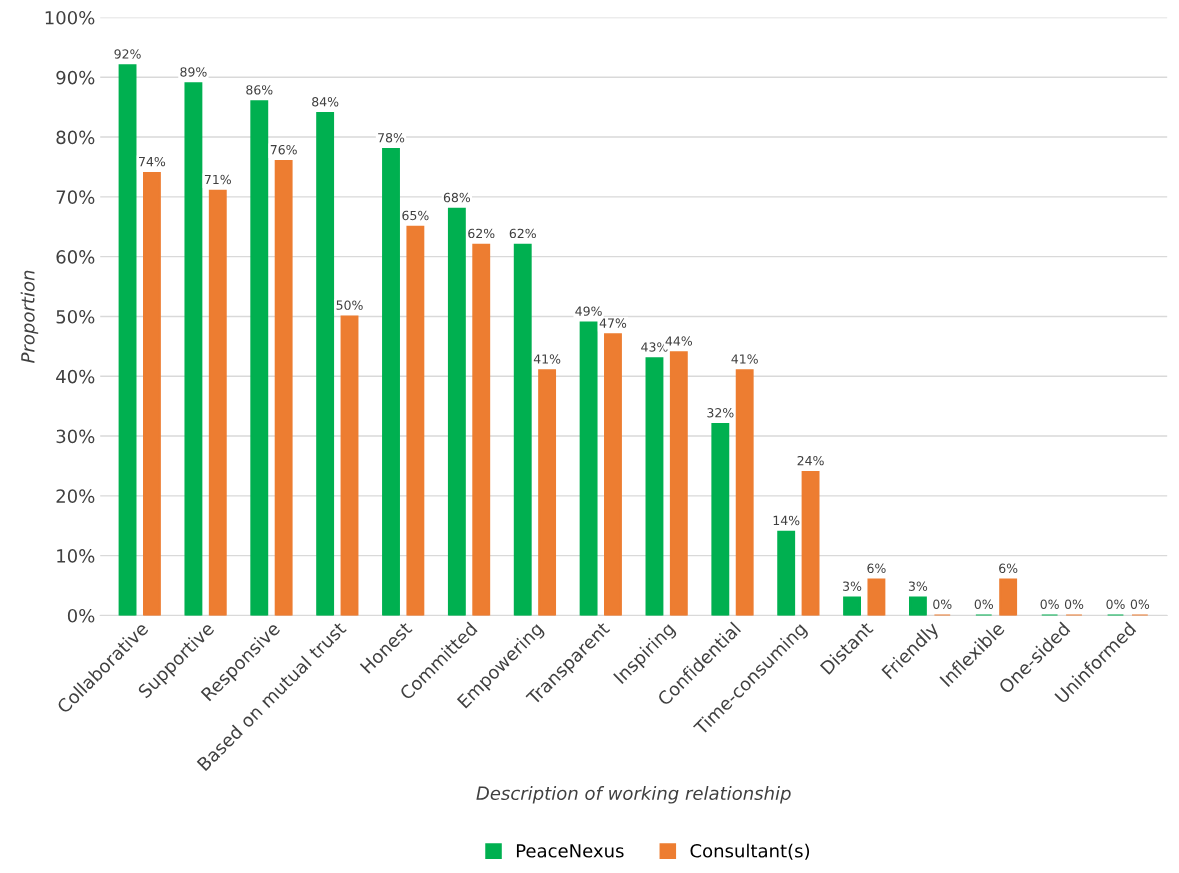 The width and height of the screenshot is (1179, 873). What do you see at coordinates (127, 54) in the screenshot?
I see `data-label: 92%` at bounding box center [127, 54].